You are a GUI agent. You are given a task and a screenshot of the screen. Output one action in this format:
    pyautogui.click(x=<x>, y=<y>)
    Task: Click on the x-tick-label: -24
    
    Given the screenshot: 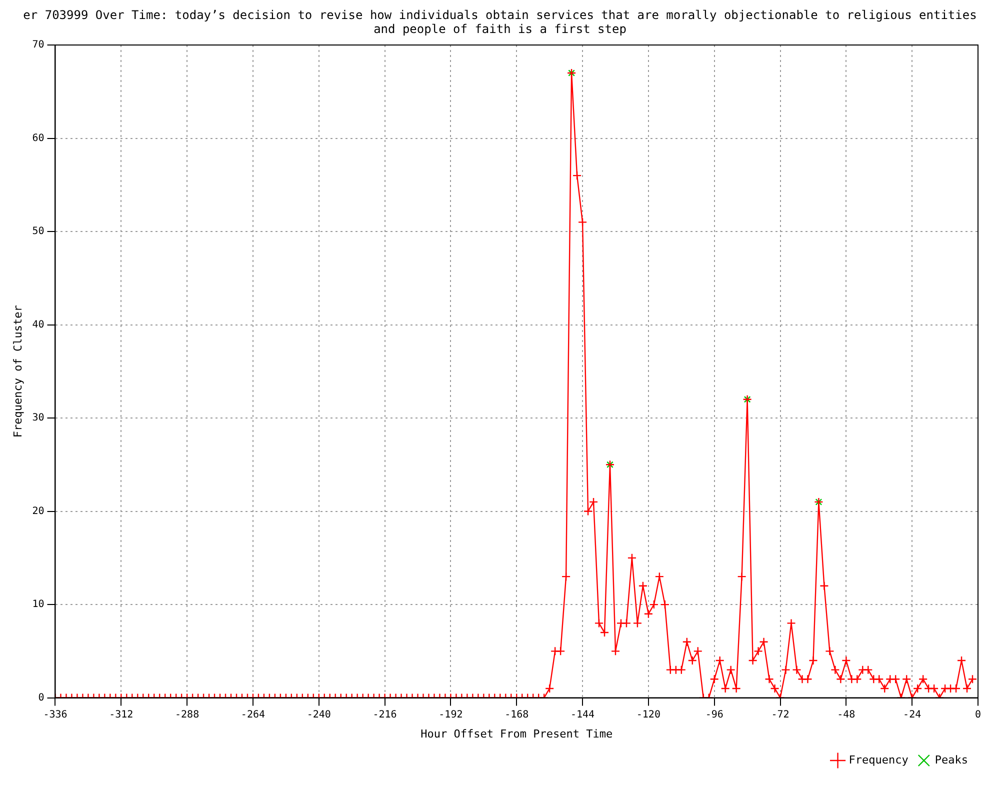 What is the action you would take?
    pyautogui.click(x=912, y=714)
    